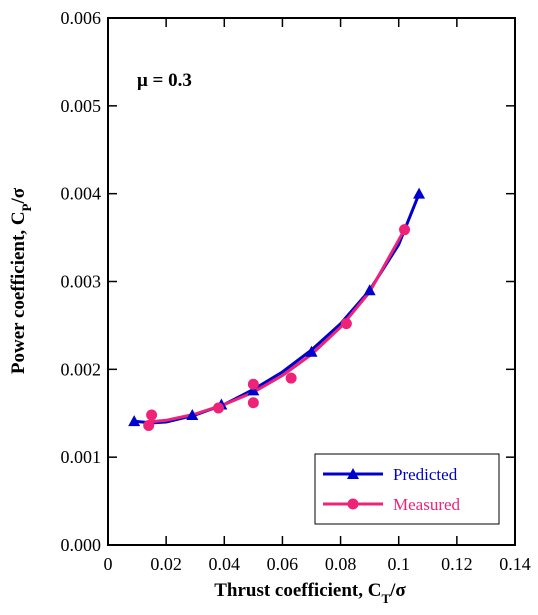  What do you see at coordinates (81, 369) in the screenshot?
I see `y-tick-label: 0.002` at bounding box center [81, 369].